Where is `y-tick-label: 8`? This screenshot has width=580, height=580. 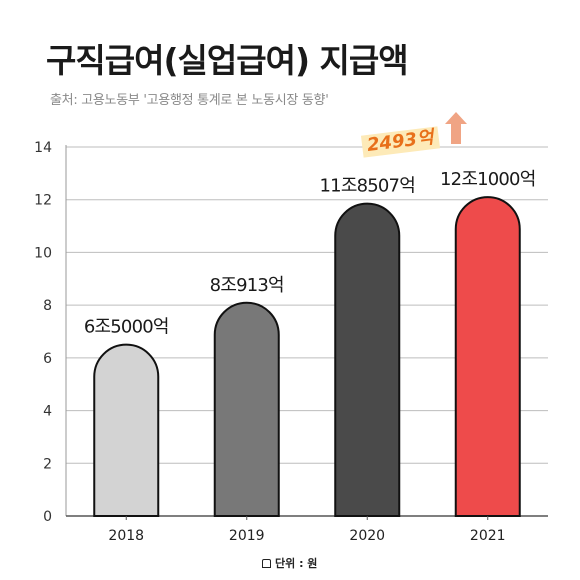
y-tick-label: 8 is located at coordinates (47, 306).